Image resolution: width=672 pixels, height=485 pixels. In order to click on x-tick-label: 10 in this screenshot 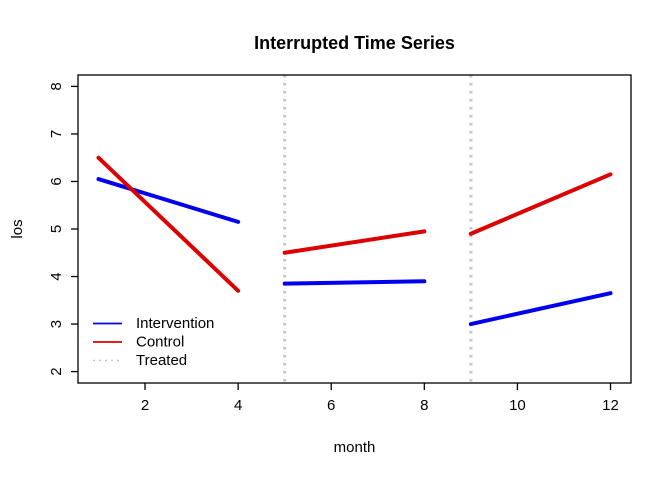, I will do `click(517, 405)`.